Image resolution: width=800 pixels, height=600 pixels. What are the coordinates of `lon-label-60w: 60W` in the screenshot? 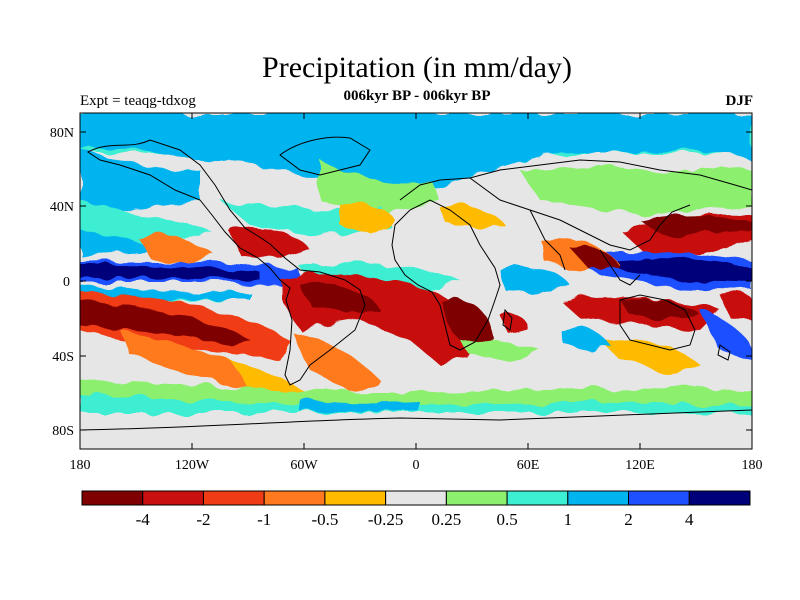 It's located at (304, 465).